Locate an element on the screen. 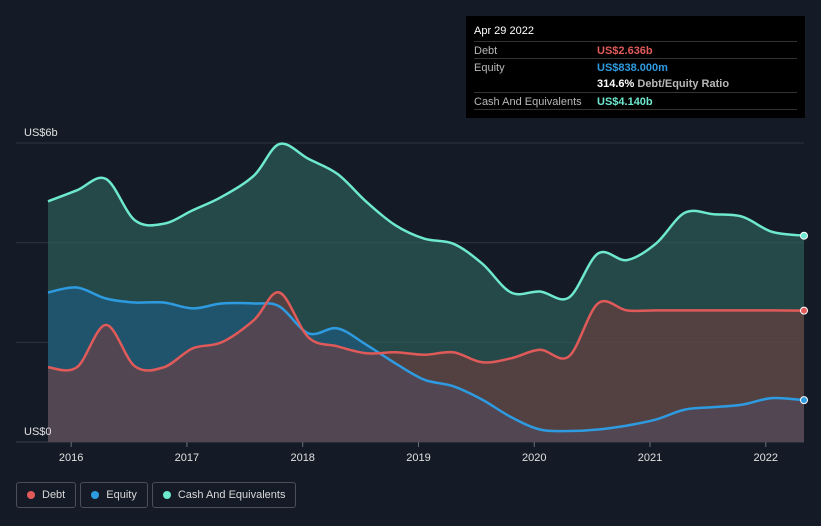 Image resolution: width=821 pixels, height=526 pixels. tooltip-row-ratio: 314.6% Debt/Equity Ratio is located at coordinates (635, 83).